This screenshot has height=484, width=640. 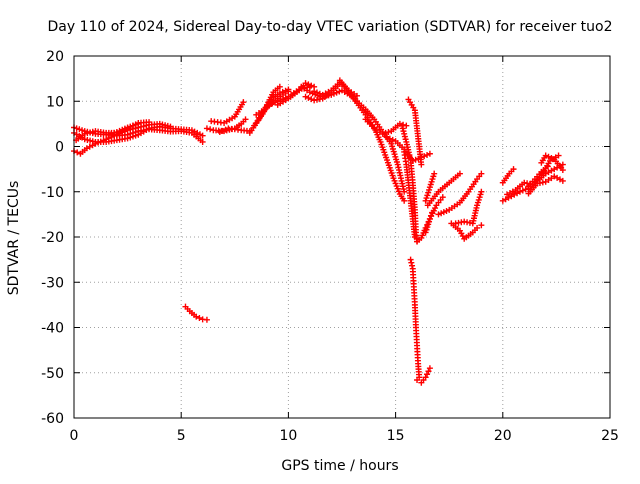 What do you see at coordinates (52, 374) in the screenshot?
I see `y-tick-label: -50` at bounding box center [52, 374].